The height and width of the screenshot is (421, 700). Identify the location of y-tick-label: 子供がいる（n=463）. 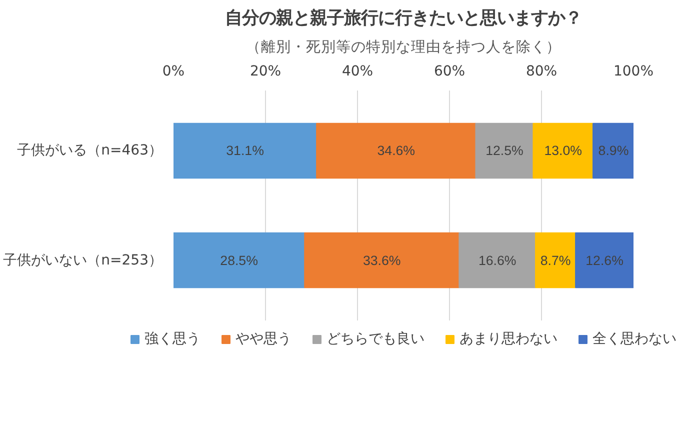
(90, 150).